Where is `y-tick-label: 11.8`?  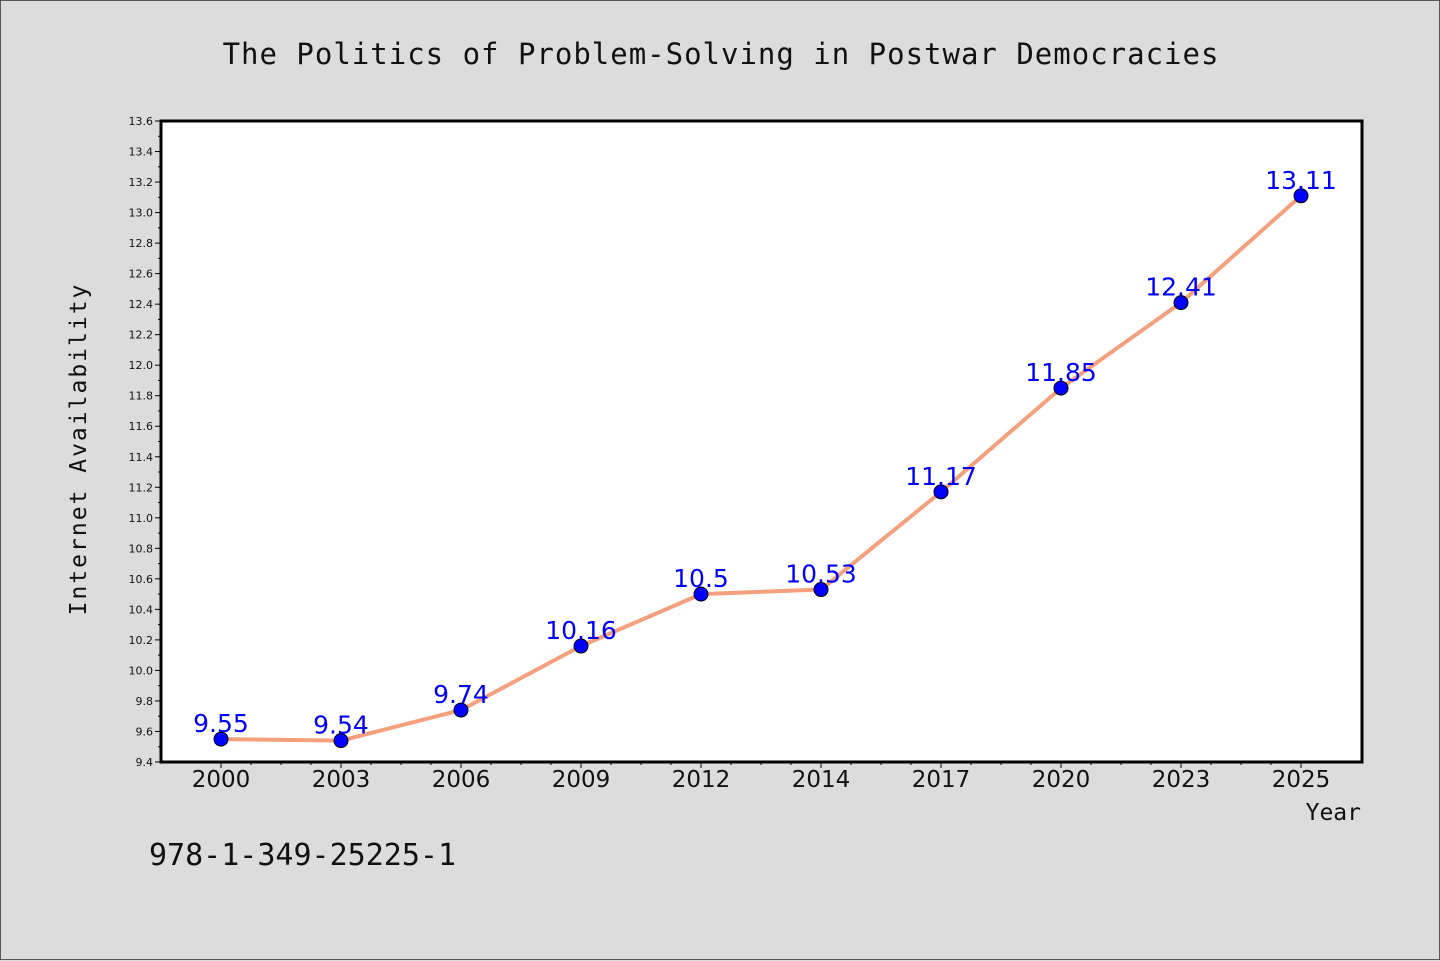 y-tick-label: 11.8 is located at coordinates (141, 396).